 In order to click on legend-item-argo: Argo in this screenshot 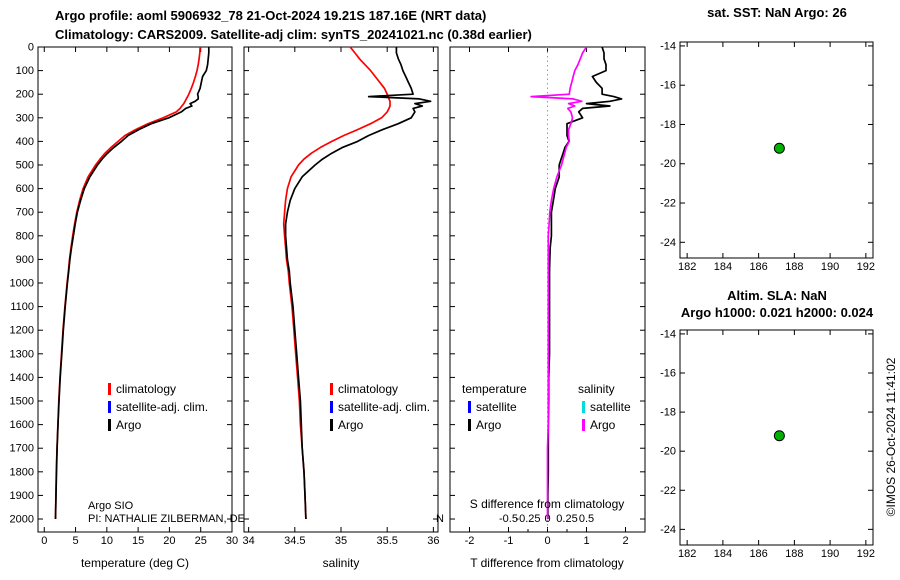, I will do `click(124, 425)`.